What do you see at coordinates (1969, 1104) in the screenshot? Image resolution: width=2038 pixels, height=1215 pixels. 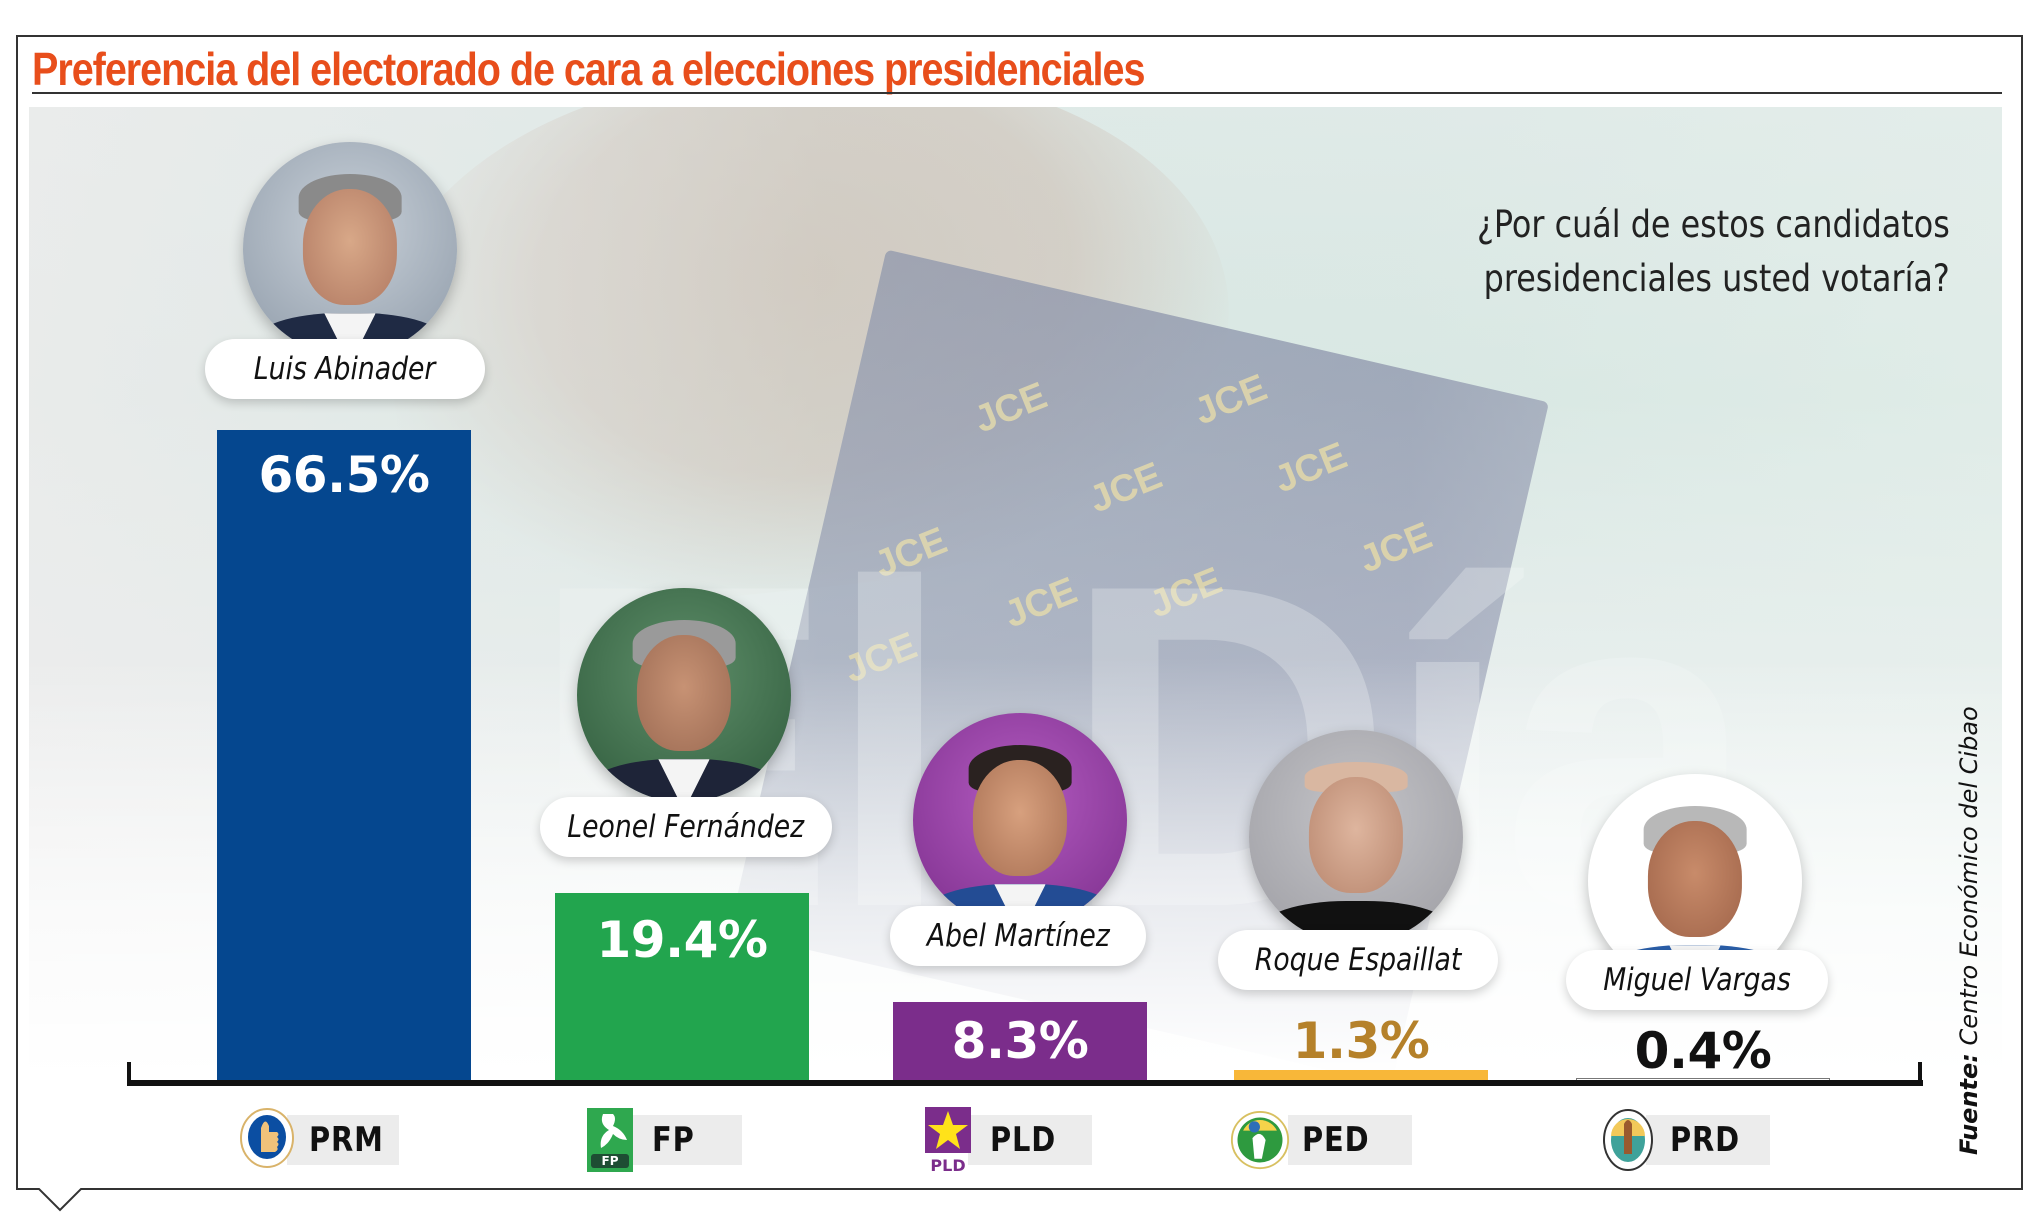 I see `source-label: Fuente:` at bounding box center [1969, 1104].